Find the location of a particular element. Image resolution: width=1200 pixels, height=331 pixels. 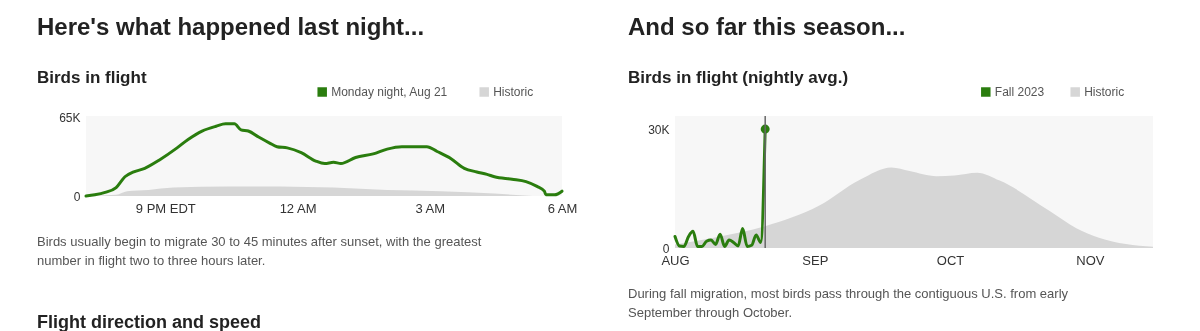

y-tick-label: 30K is located at coordinates (659, 129).